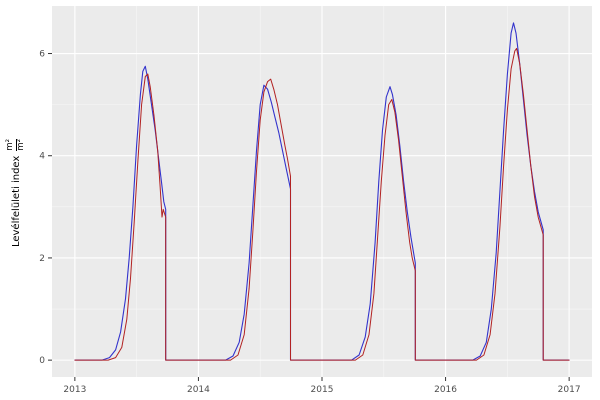 This screenshot has width=600, height=400. I want to click on y-axis-unit-numerator: m², so click(9, 144).